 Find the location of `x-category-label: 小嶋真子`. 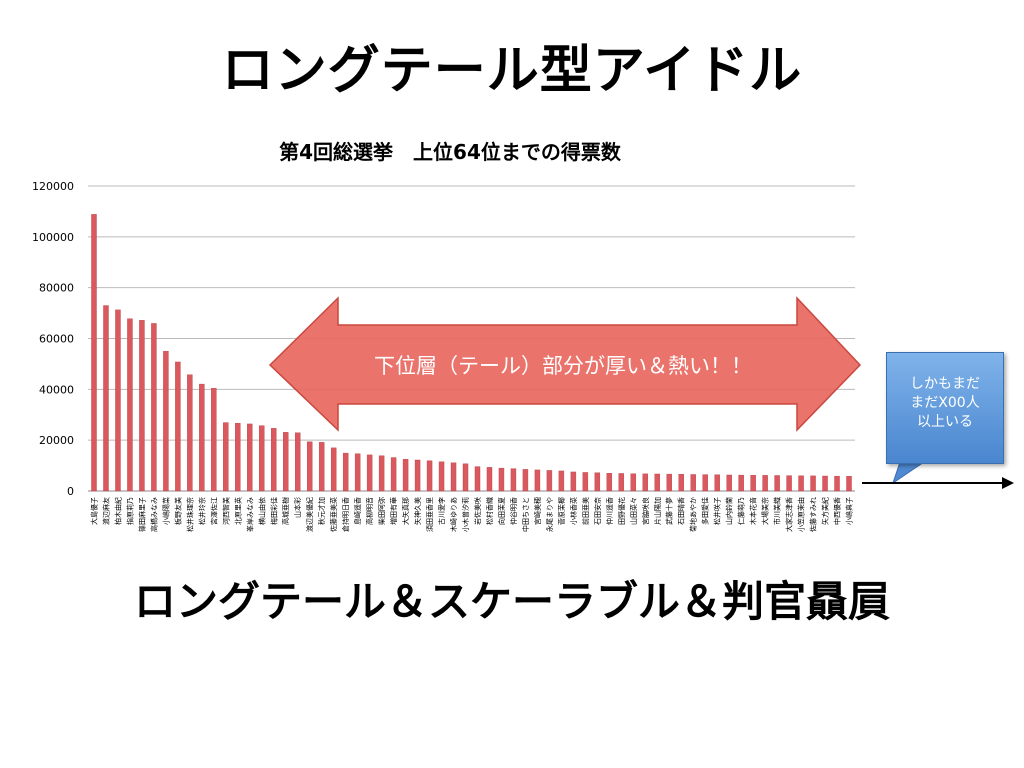

x-category-label: 小嶋真子 is located at coordinates (849, 511).